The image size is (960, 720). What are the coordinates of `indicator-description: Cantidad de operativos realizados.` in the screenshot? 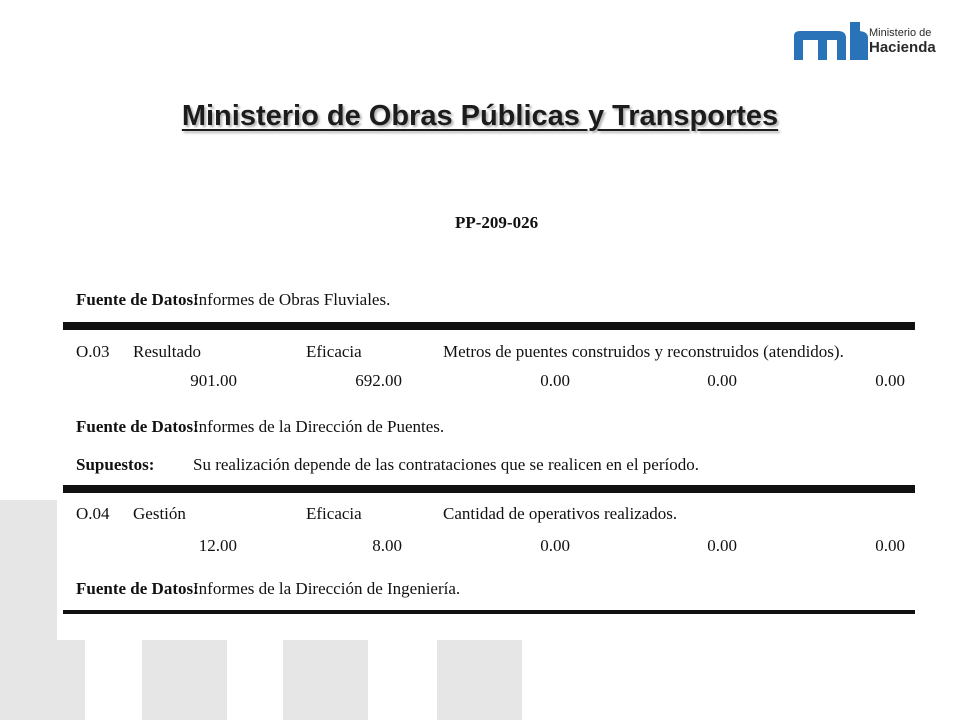 It's located at (560, 513).